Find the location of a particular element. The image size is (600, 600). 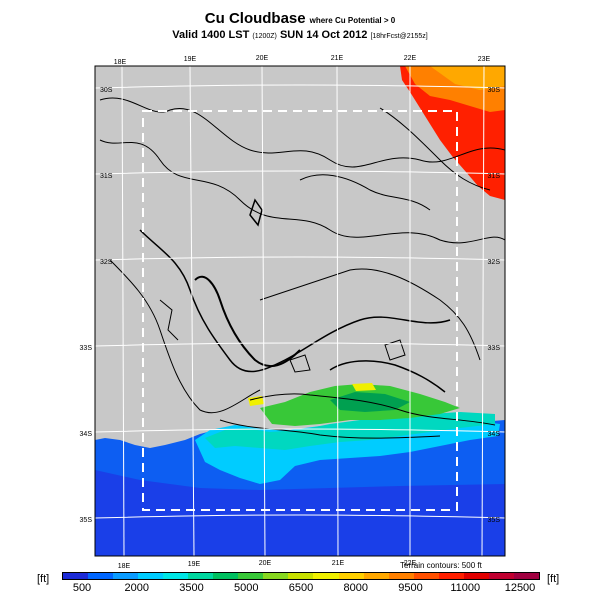

deep-sea-area is located at coordinates (300, 513).